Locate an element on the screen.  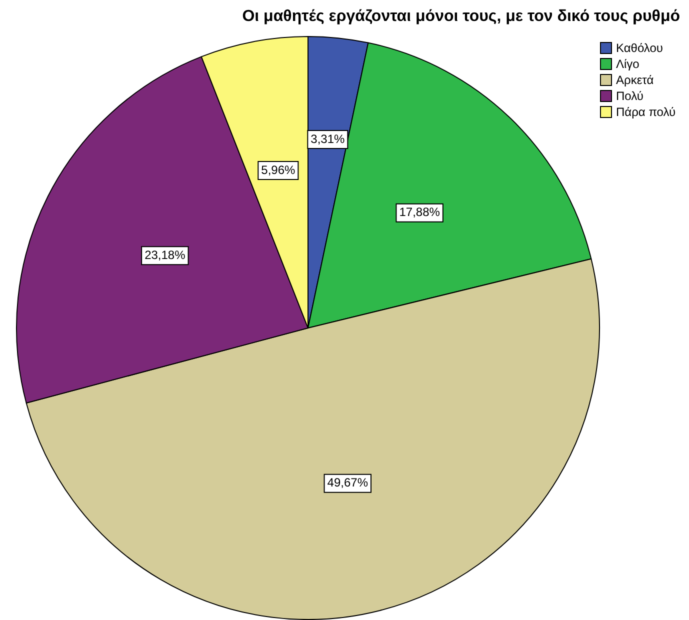
legend-label: Αρκετά is located at coordinates (635, 80).